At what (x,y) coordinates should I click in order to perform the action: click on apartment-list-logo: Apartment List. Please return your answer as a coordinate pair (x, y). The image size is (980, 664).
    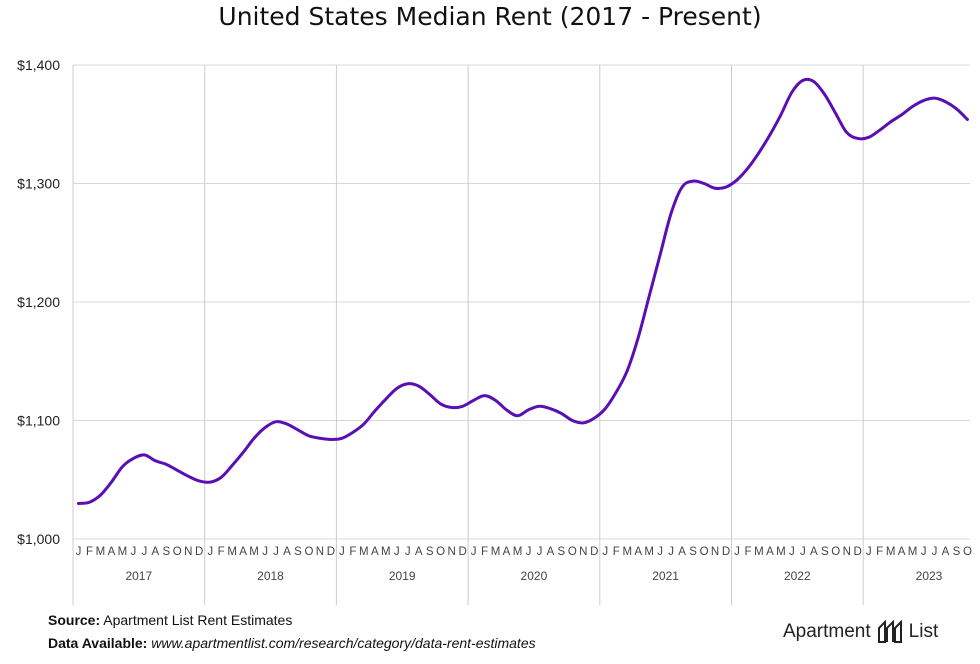
    Looking at the image, I should click on (860, 632).